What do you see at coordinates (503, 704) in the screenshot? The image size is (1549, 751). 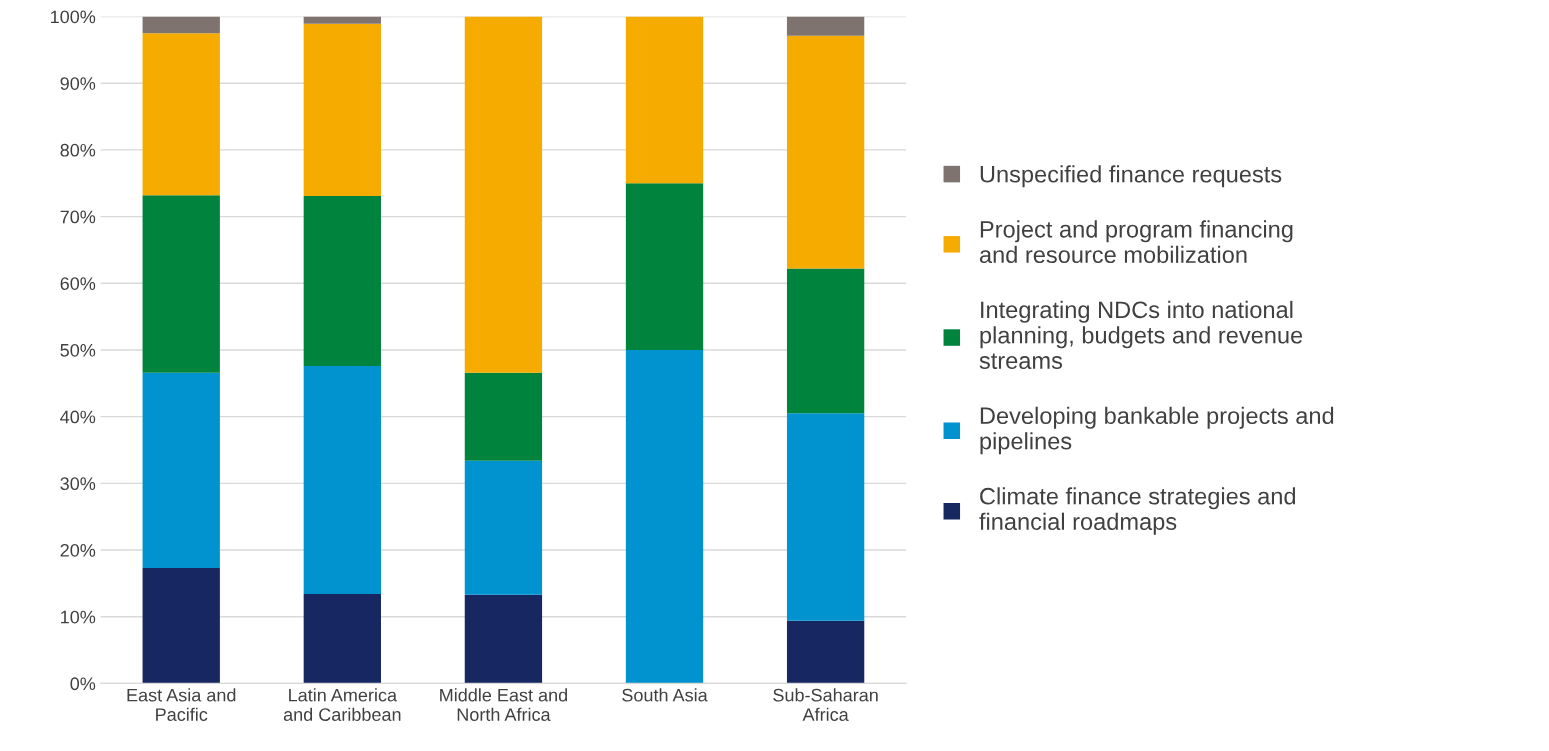 I see `x-tick-label: Middle East and North Africa` at bounding box center [503, 704].